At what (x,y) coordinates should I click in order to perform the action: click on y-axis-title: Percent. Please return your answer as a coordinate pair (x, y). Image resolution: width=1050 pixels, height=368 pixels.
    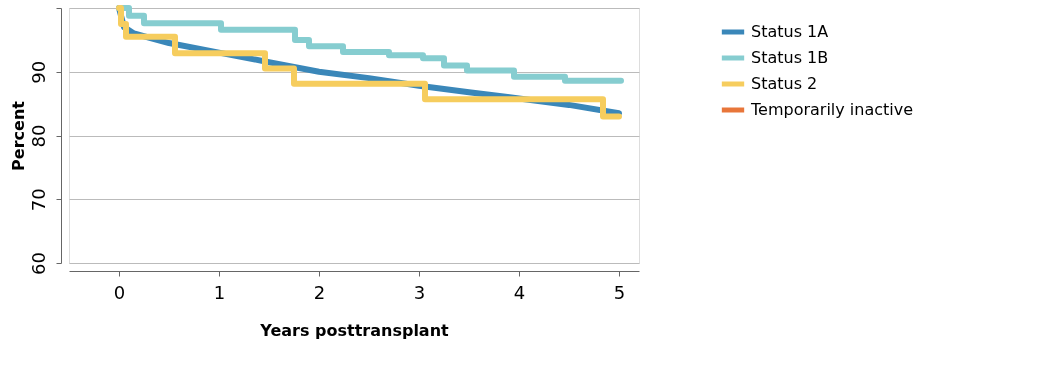
    Looking at the image, I should click on (18, 135).